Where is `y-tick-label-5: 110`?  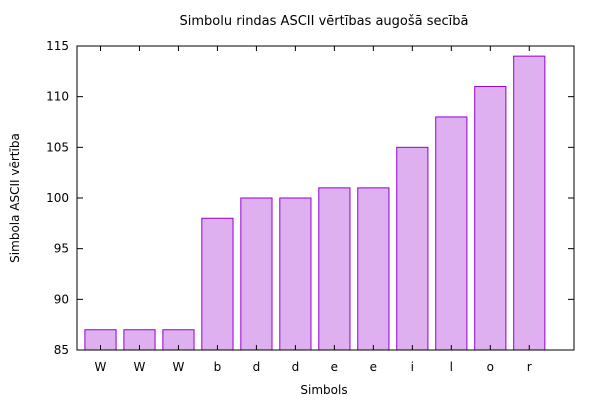 y-tick-label-5: 110 is located at coordinates (57, 97).